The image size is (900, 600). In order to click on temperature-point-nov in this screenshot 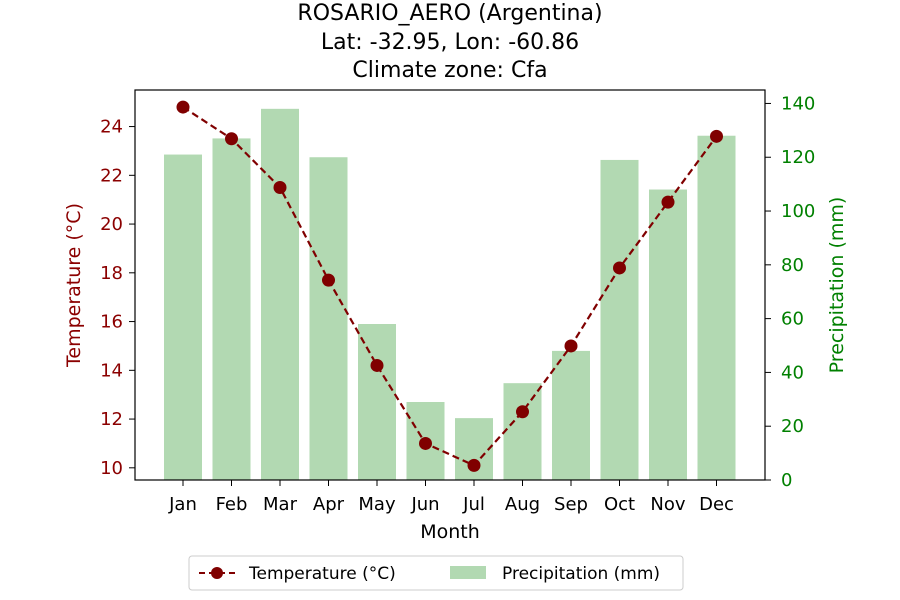, I will do `click(668, 202)`.